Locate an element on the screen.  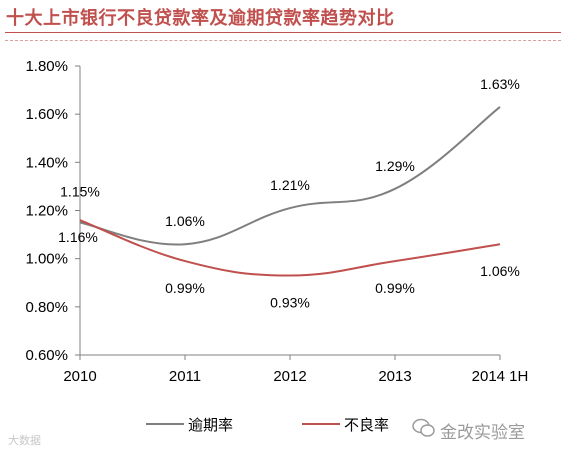
x-tick-label: 2014 1H is located at coordinates (500, 376).